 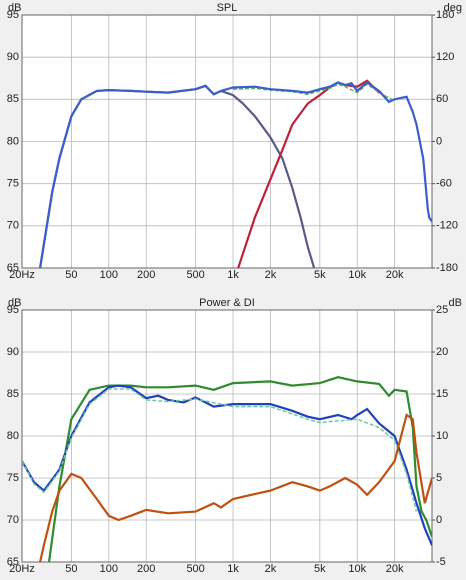 I want to click on chart-title: SPL, so click(x=227, y=8).